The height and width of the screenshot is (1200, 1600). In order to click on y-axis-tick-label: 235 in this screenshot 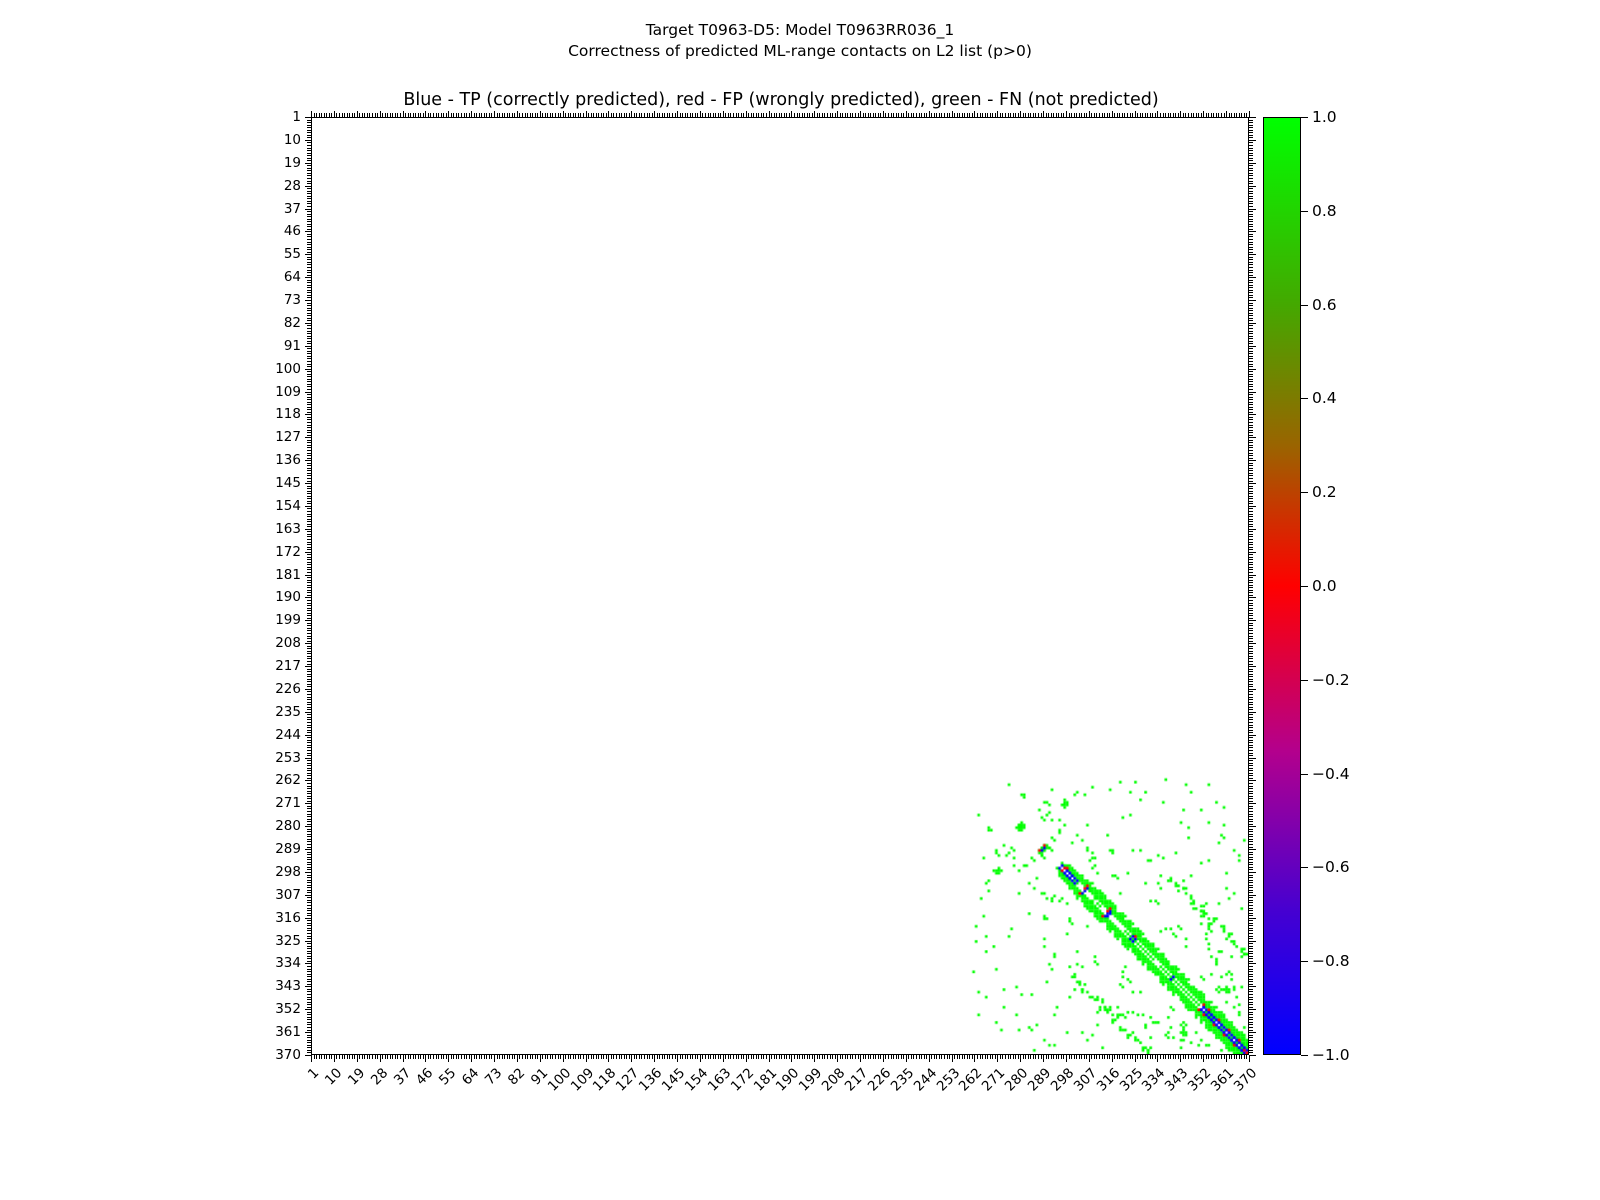, I will do `click(288, 711)`.